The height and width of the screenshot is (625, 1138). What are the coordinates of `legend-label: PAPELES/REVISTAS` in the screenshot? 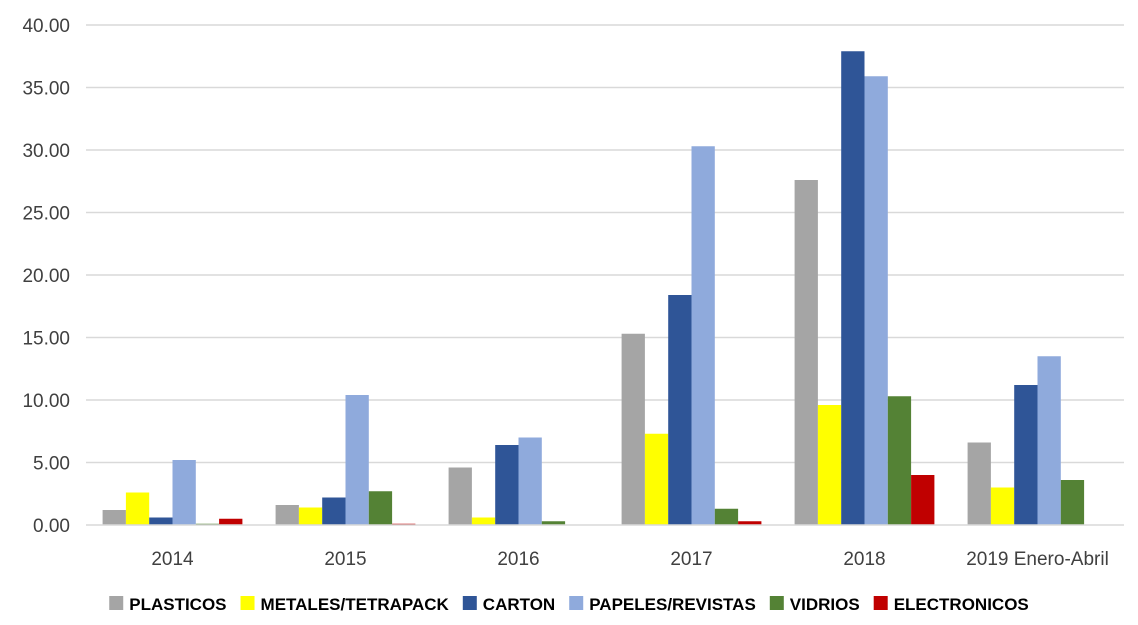 It's located at (672, 604).